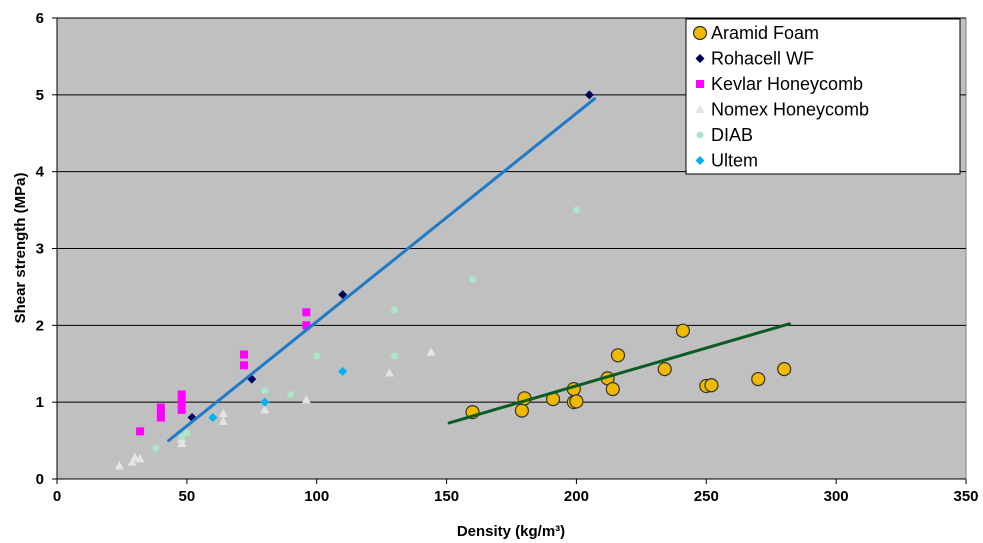 This screenshot has height=543, width=983. What do you see at coordinates (700, 58) in the screenshot?
I see `legend-marker-rohacell-wf` at bounding box center [700, 58].